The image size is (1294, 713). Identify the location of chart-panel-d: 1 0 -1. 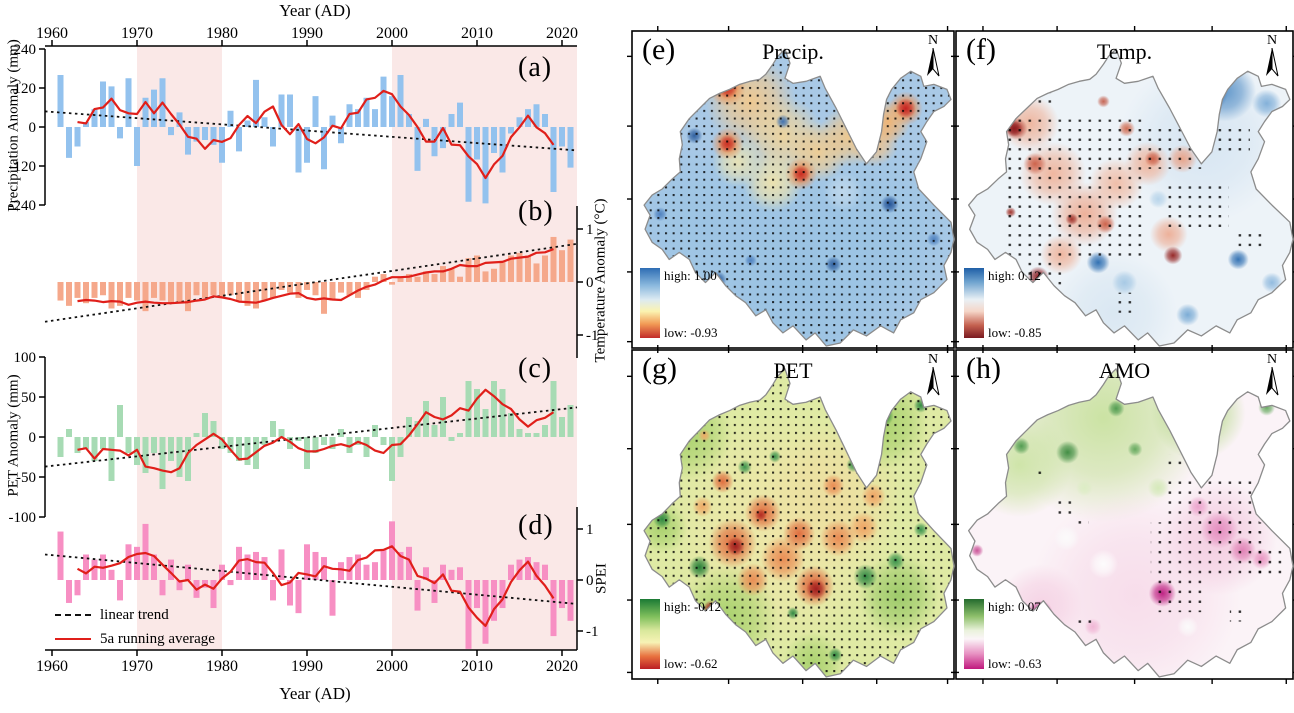
(321, 578).